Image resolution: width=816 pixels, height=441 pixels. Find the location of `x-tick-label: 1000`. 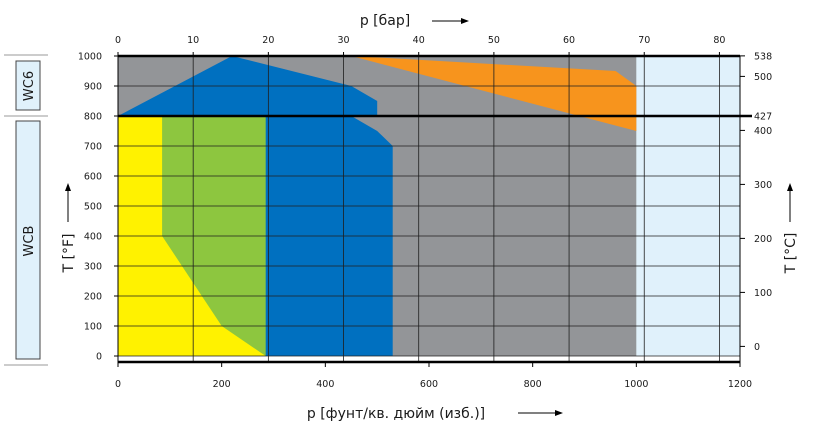

x-tick-label: 1000 is located at coordinates (636, 384).